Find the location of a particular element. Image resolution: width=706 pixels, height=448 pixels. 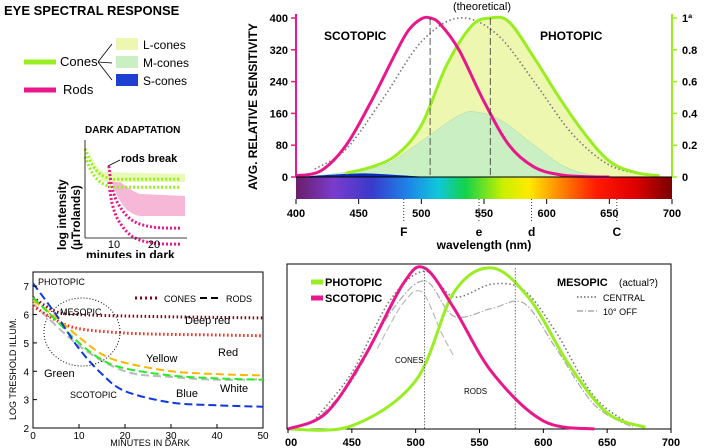

legend-mcone-label: M-cones is located at coordinates (166, 63).